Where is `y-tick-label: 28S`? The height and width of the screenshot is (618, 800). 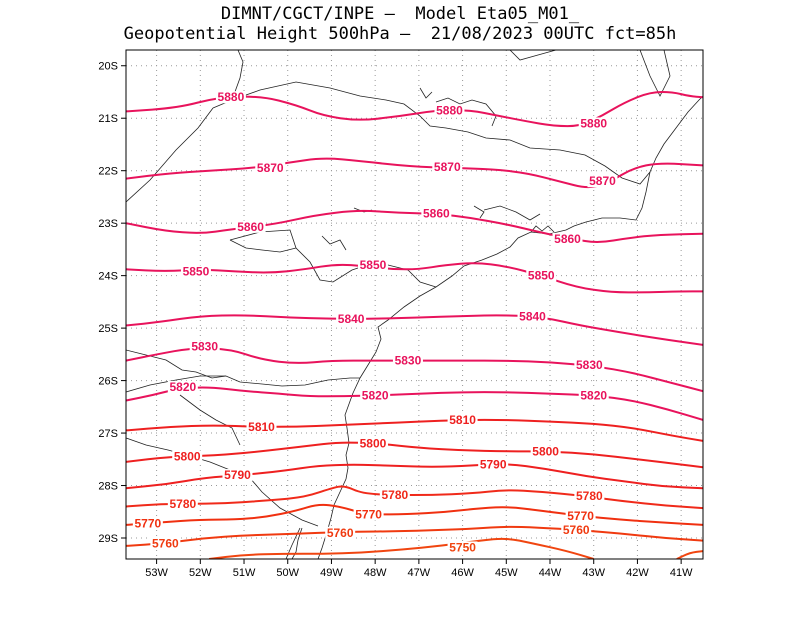 y-tick-label: 28S is located at coordinates (108, 487).